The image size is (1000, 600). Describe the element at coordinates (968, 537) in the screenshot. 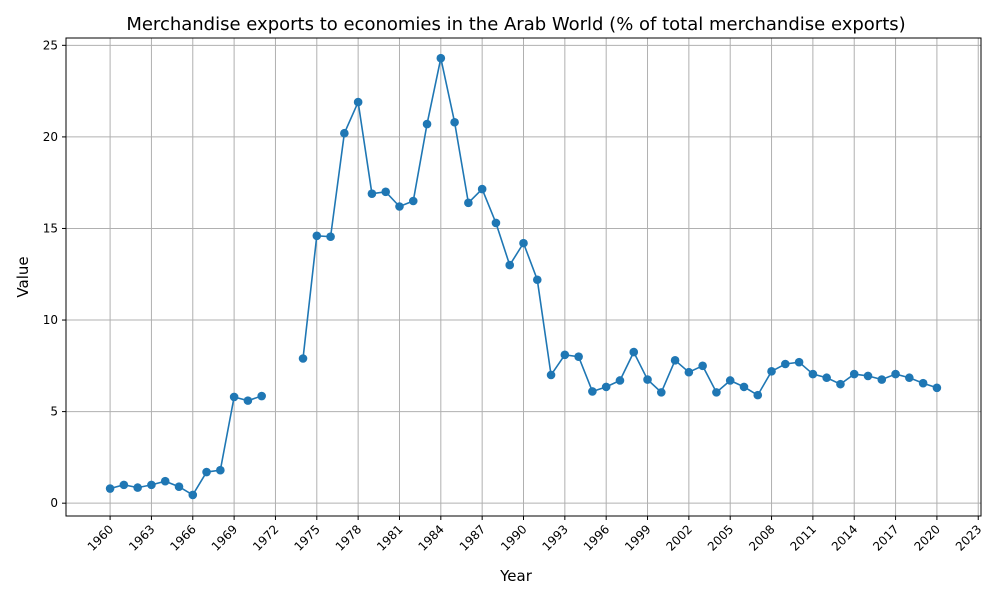

I see `x-tick-label: 2023` at that location.